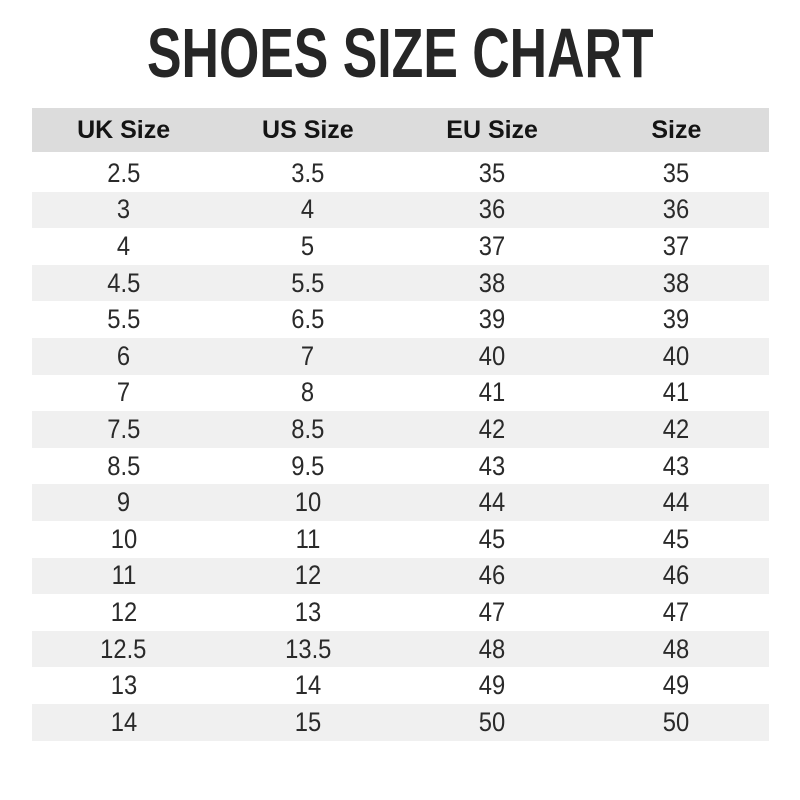 This screenshot has height=800, width=800. What do you see at coordinates (124, 209) in the screenshot?
I see `size-value: 3` at bounding box center [124, 209].